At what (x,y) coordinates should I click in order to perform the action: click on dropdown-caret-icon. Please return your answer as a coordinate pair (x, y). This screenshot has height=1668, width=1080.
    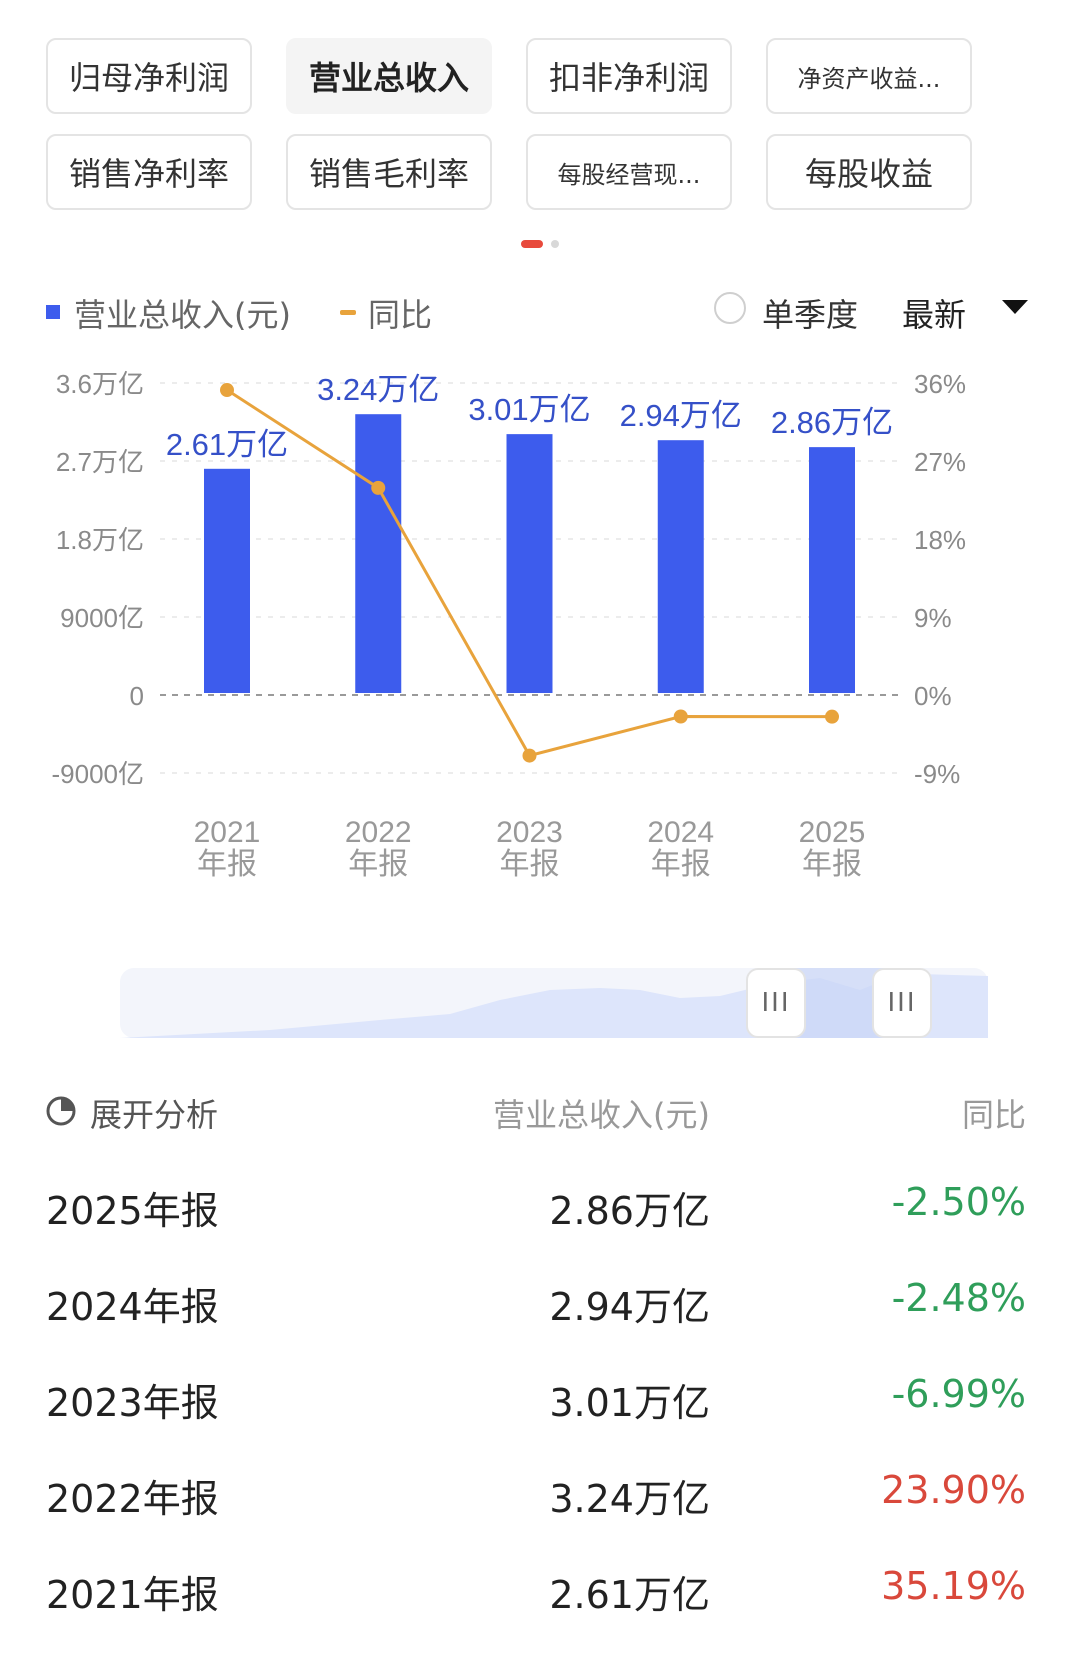
    Looking at the image, I should click on (1015, 307).